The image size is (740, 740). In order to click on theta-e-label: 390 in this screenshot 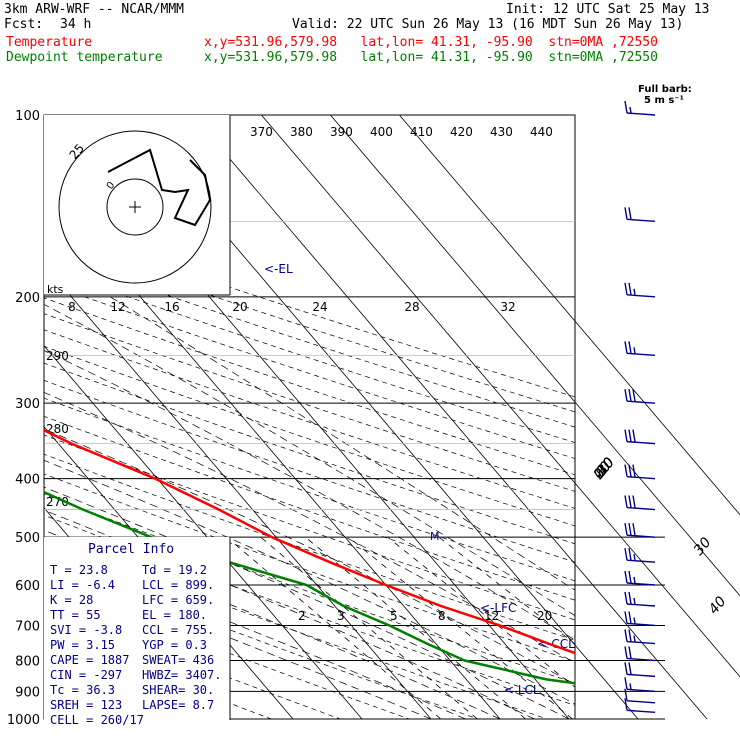, I will do `click(341, 132)`.